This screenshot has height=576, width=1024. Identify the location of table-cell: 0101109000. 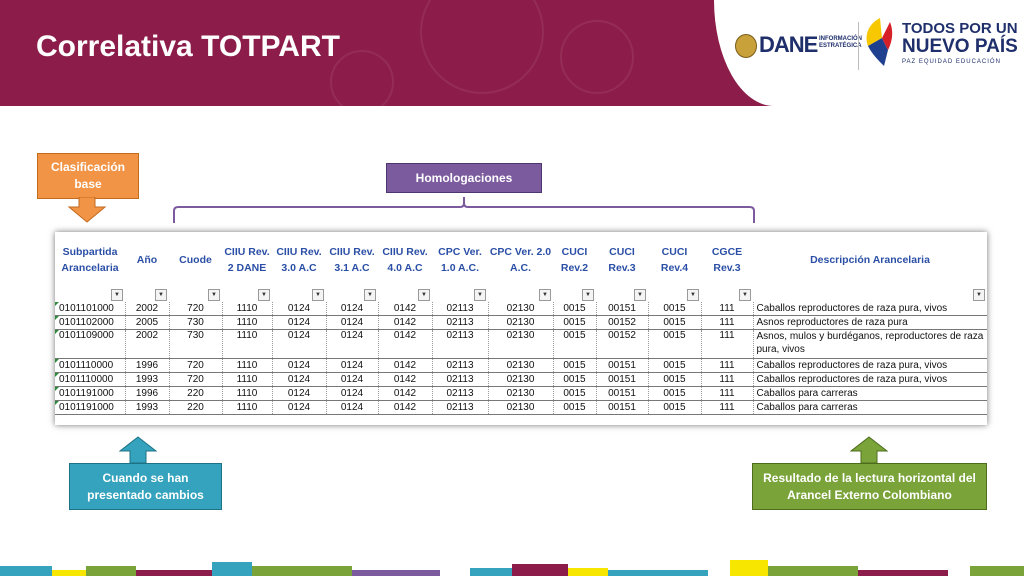
(90, 344).